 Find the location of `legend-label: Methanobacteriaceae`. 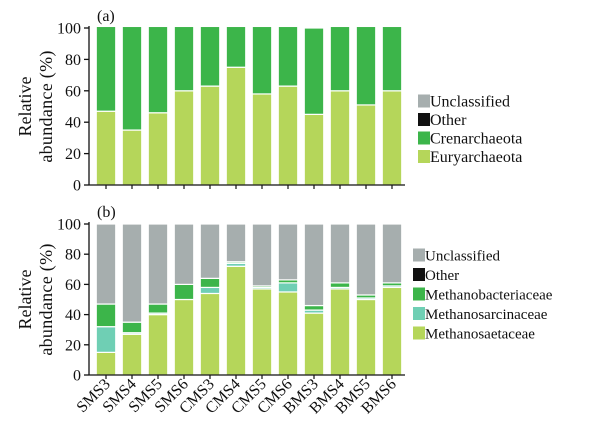

legend-label: Methanobacteriaceae is located at coordinates (489, 296).